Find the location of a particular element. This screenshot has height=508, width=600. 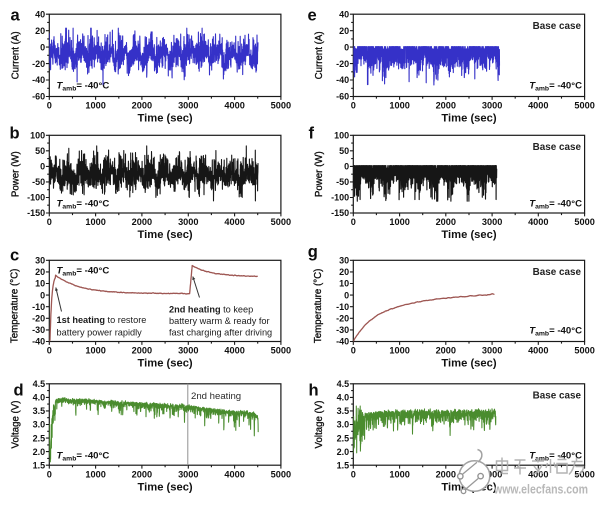

svg-text: f is located at coordinates (312, 134).